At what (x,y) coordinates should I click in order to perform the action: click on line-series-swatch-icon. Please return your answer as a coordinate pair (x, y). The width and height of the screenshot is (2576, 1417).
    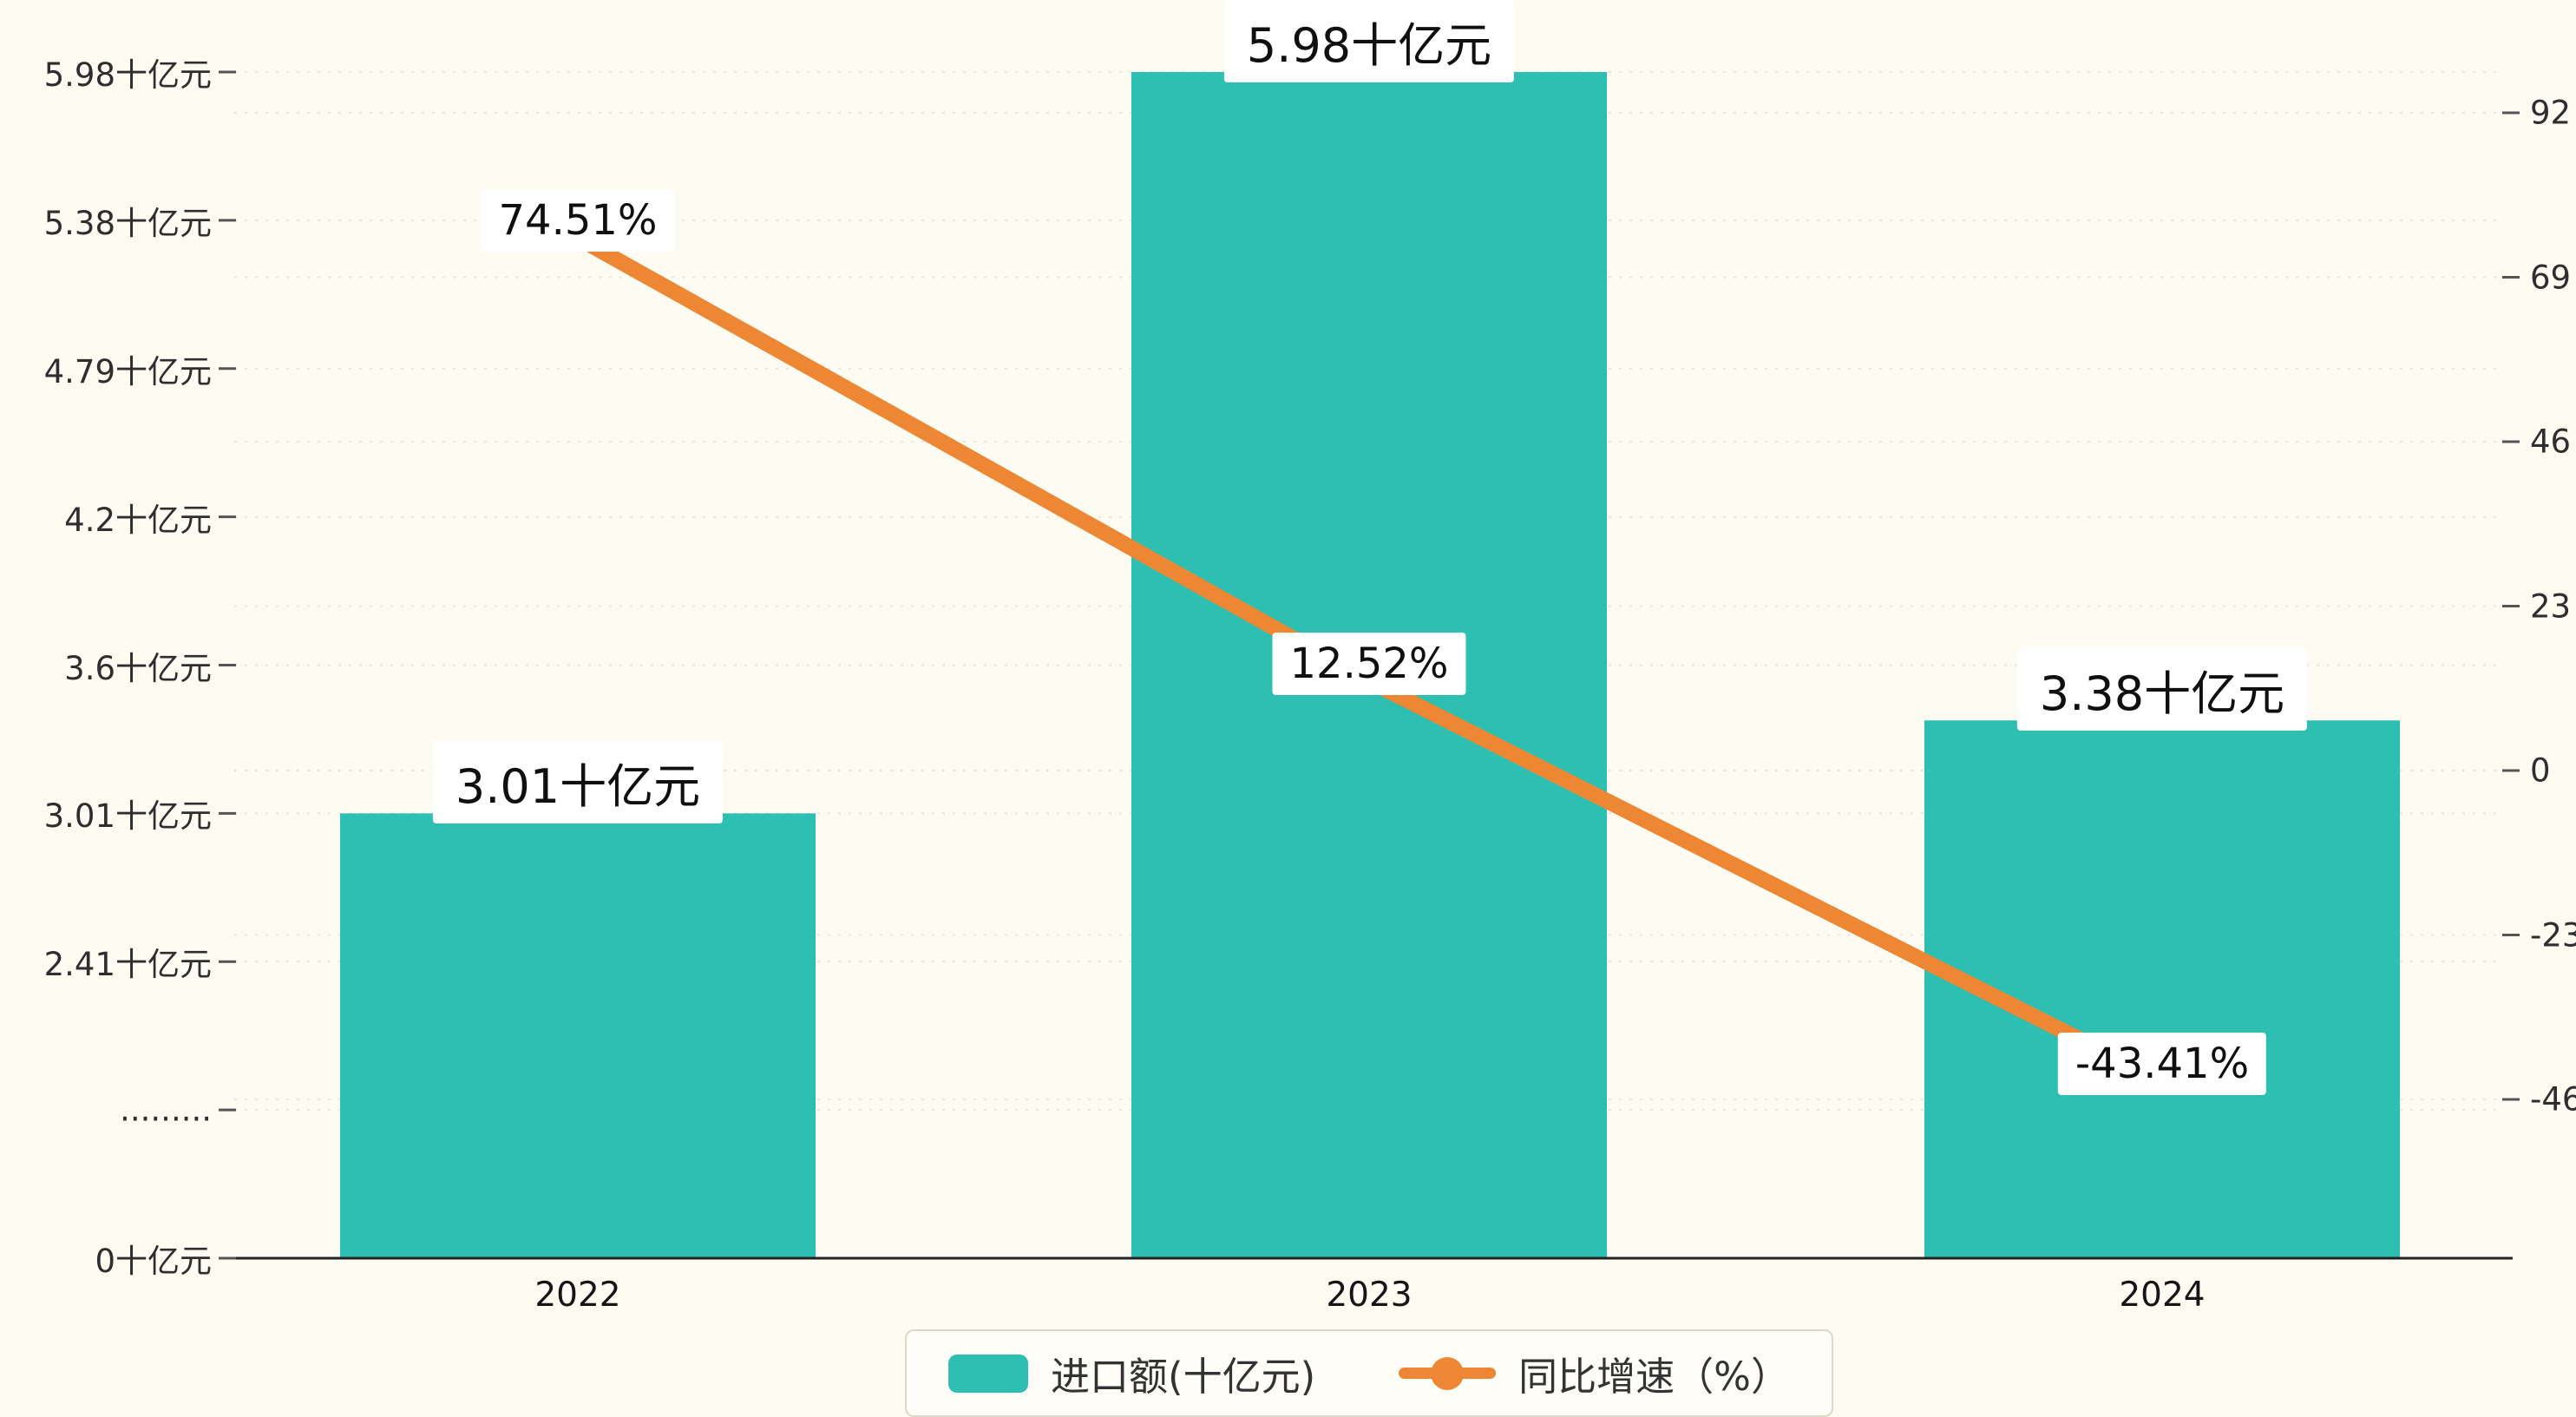
    Looking at the image, I should click on (1448, 1374).